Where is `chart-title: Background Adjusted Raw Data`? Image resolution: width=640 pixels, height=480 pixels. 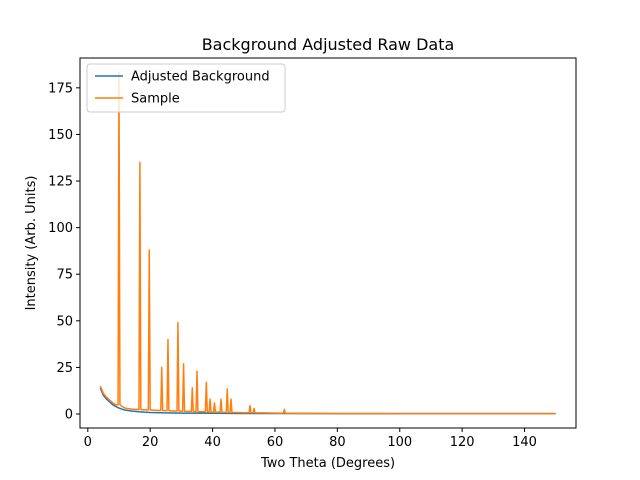 chart-title: Background Adjusted Raw Data is located at coordinates (328, 44).